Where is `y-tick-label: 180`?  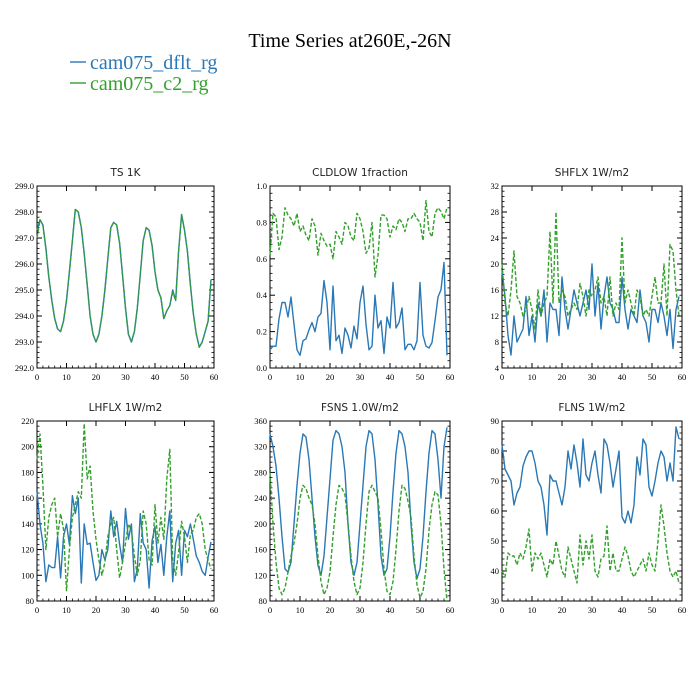 y-tick-label: 180 is located at coordinates (27, 472).